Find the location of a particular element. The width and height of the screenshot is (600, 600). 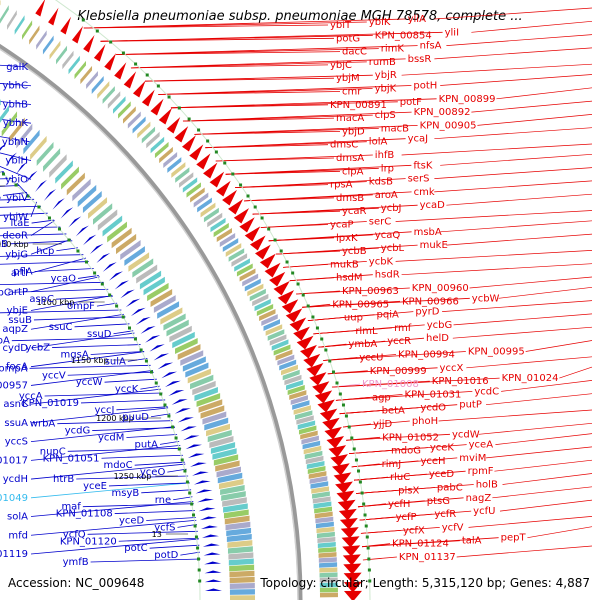

right-gene-label: KPN_00999 is located at coordinates (398, 371).